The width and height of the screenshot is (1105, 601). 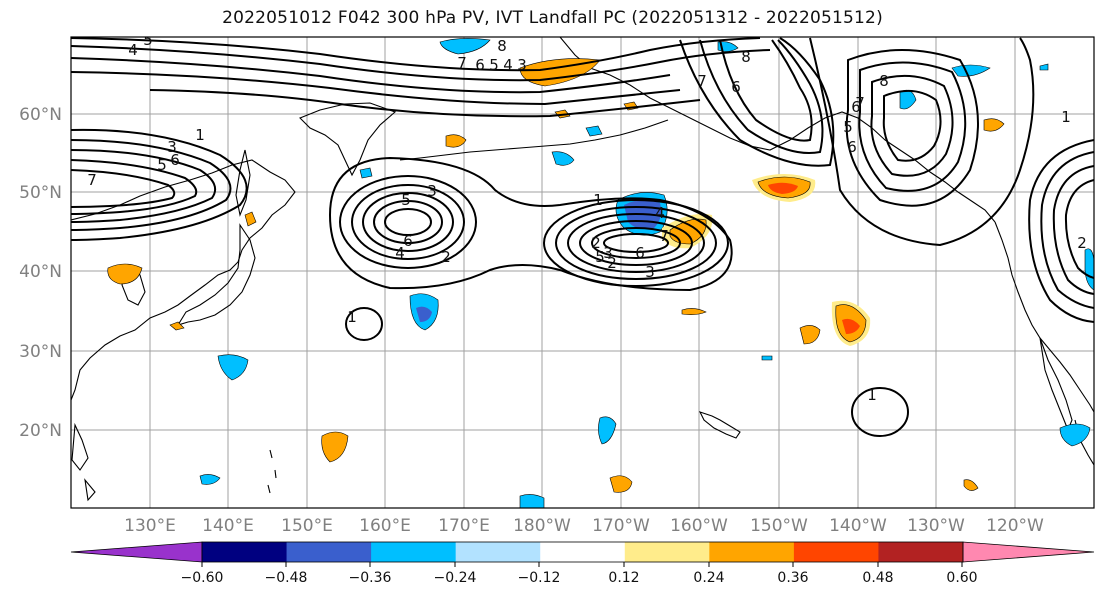 What do you see at coordinates (40, 193) in the screenshot?
I see `latitude-label: 50°N` at bounding box center [40, 193].